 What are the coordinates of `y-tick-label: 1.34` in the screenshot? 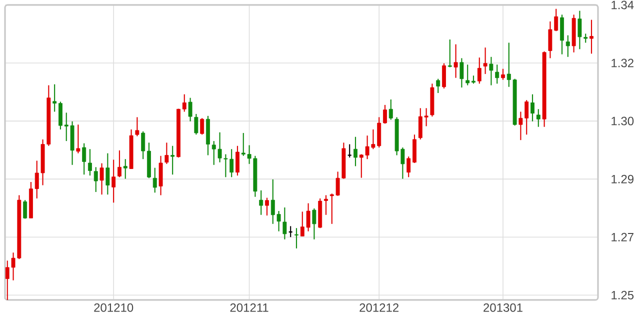 It's located at (623, 5).